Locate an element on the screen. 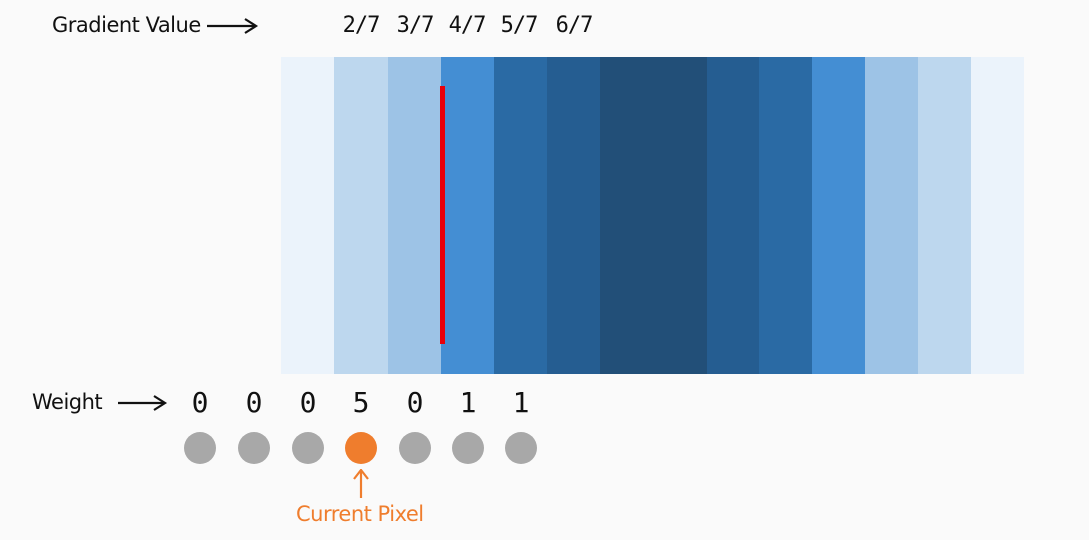 The height and width of the screenshot is (540, 1089). gradient-values-row: 2/7 3/7 4/7 5/7 6/7 is located at coordinates (544, 25).